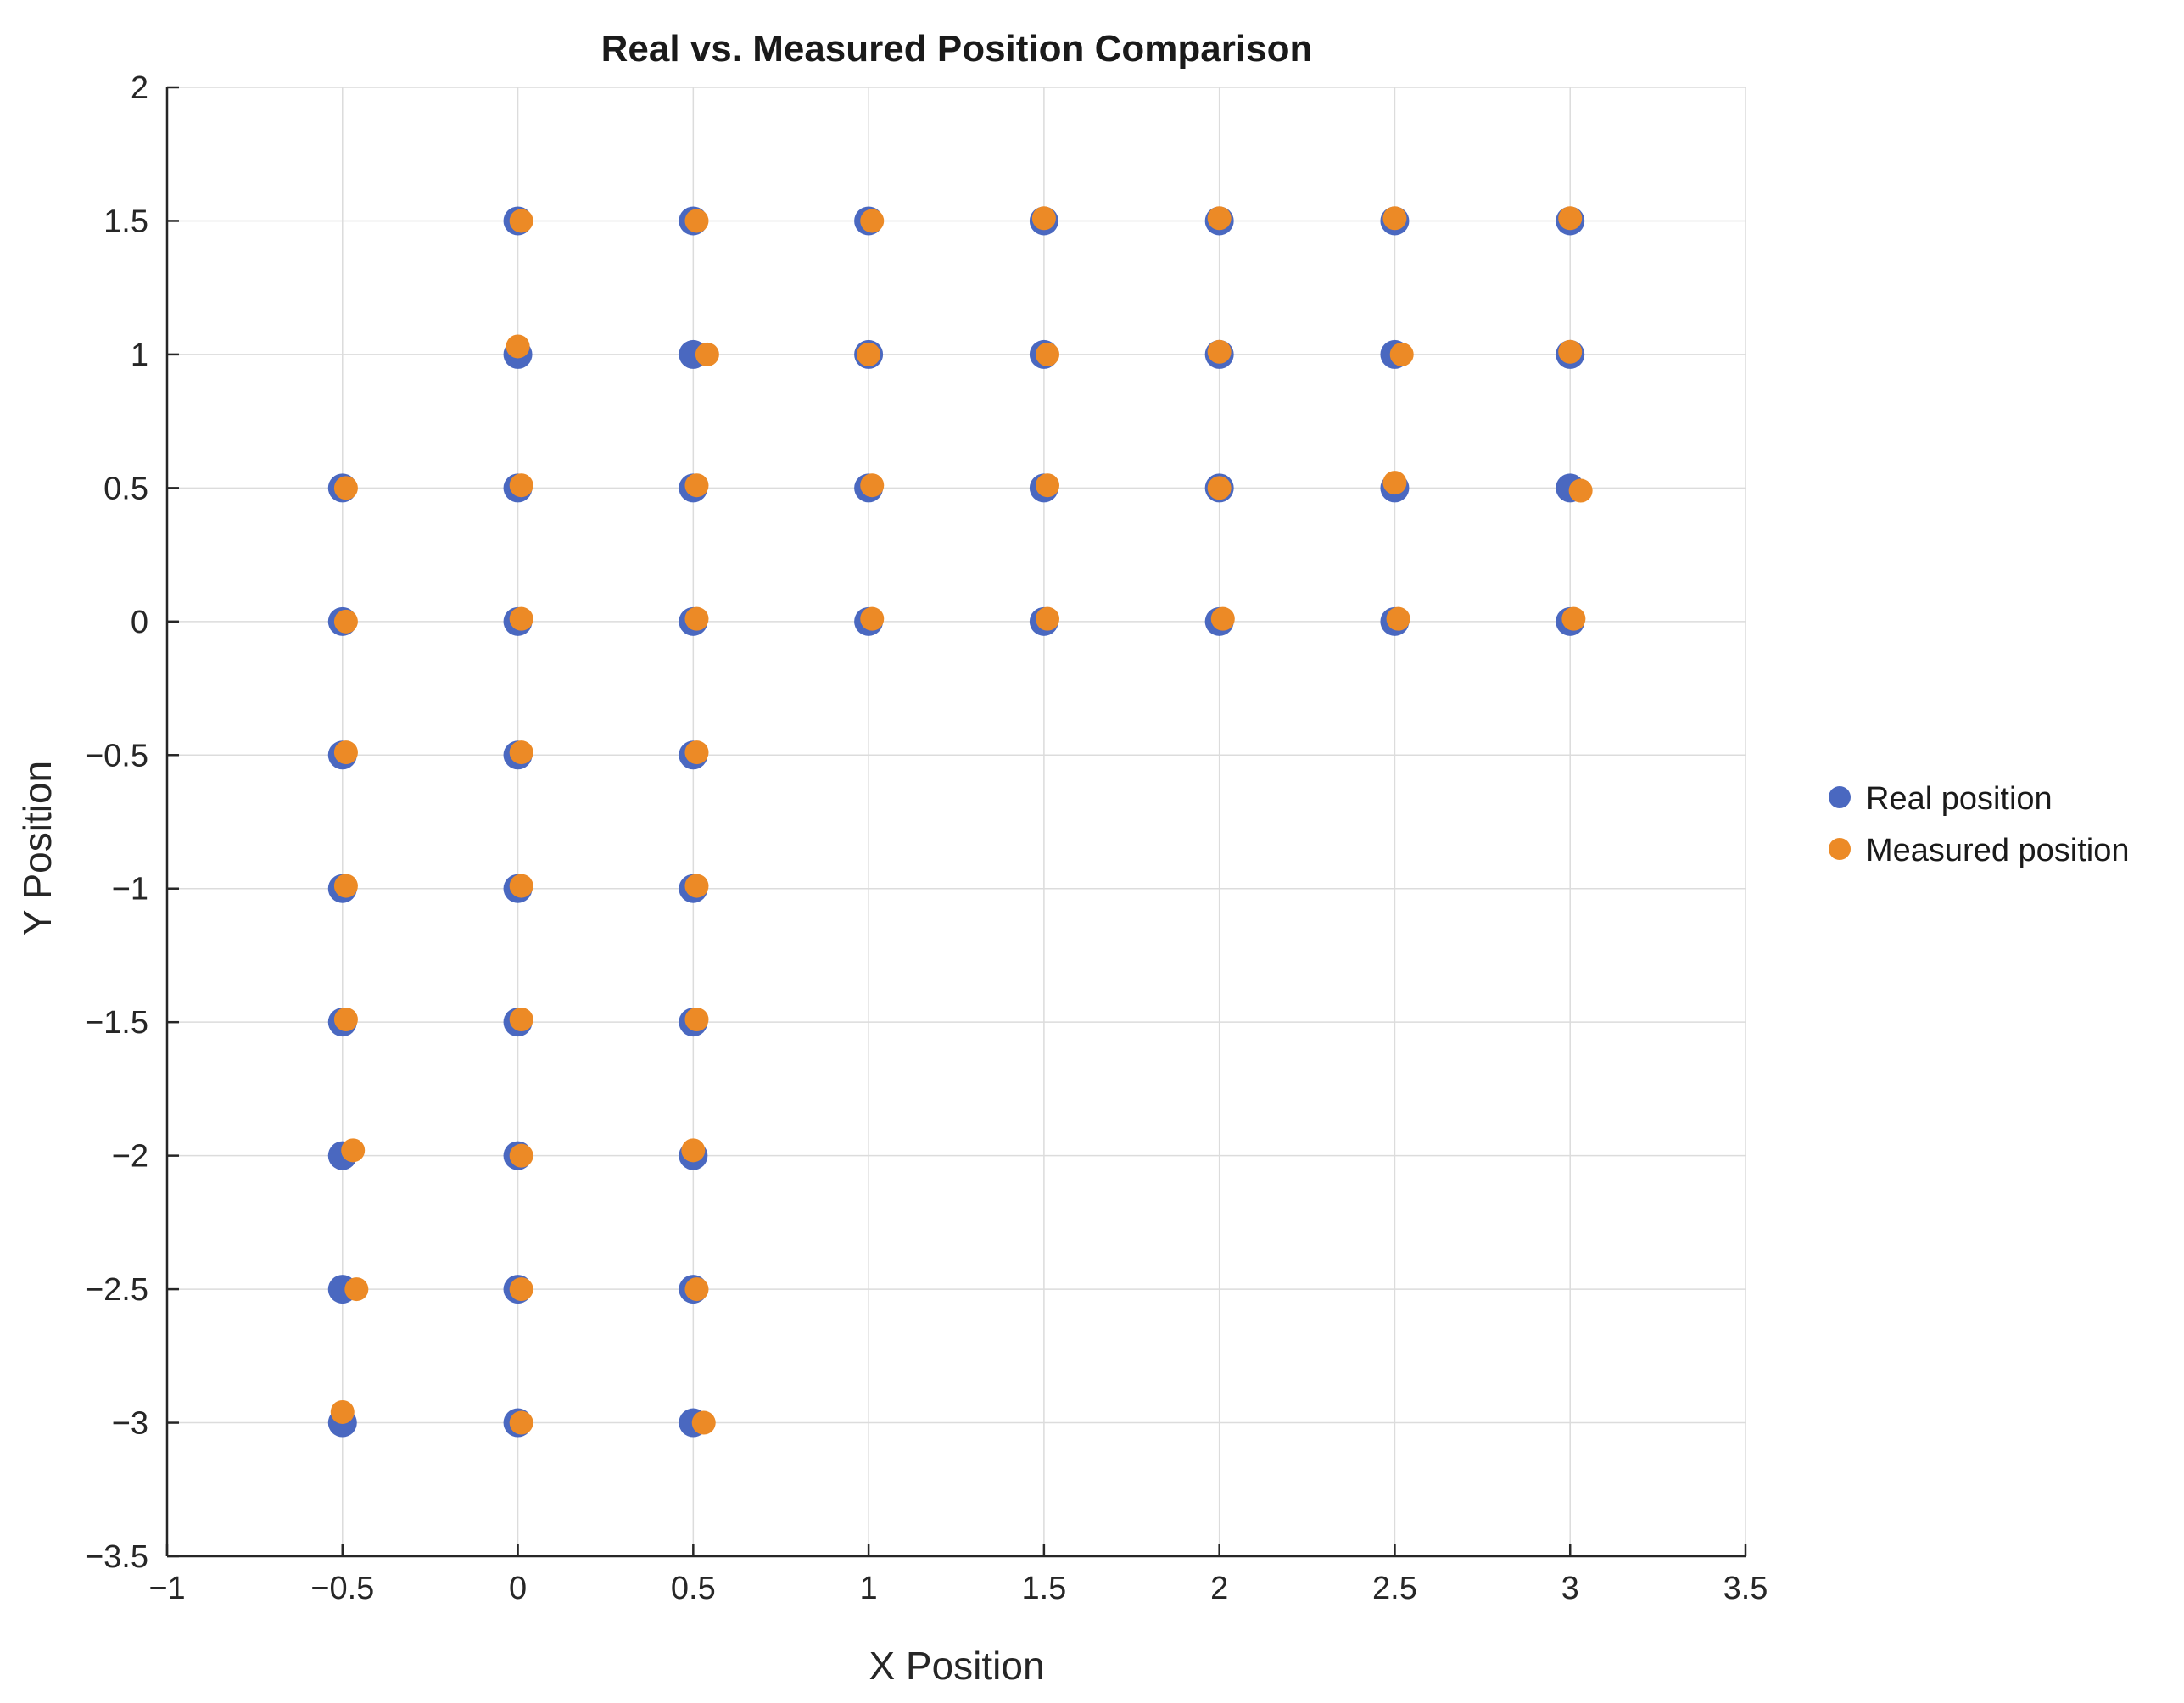 This screenshot has width=2184, height=1703. What do you see at coordinates (116, 1557) in the screenshot?
I see `y-tick-label: −3.5` at bounding box center [116, 1557].